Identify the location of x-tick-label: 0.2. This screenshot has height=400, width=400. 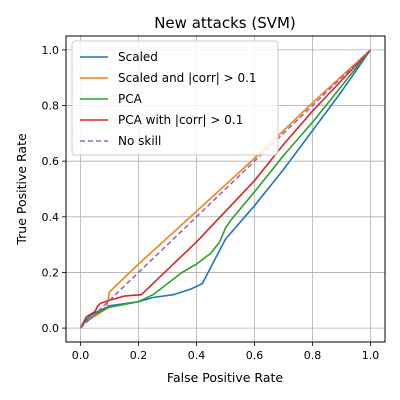
(139, 355).